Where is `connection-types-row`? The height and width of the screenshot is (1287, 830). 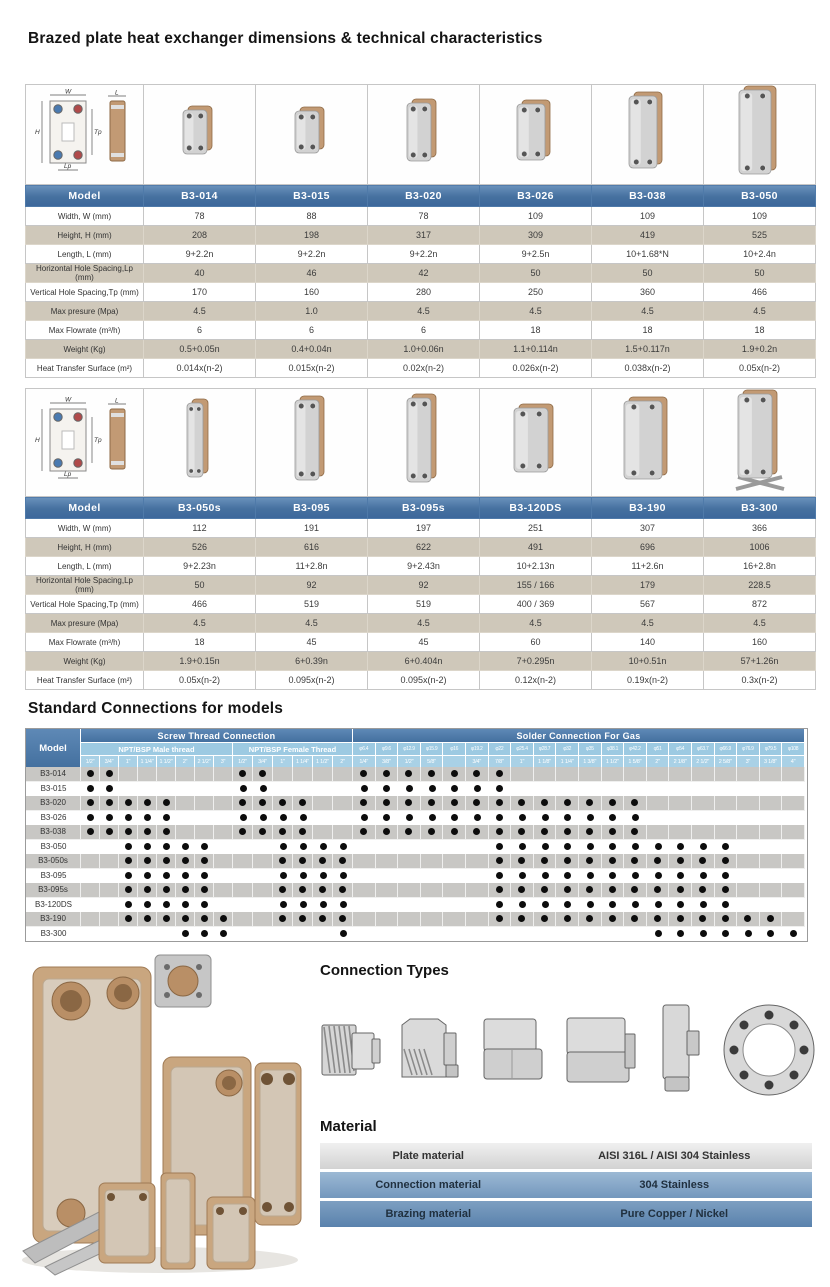
connection-types-row is located at coordinates (568, 1052).